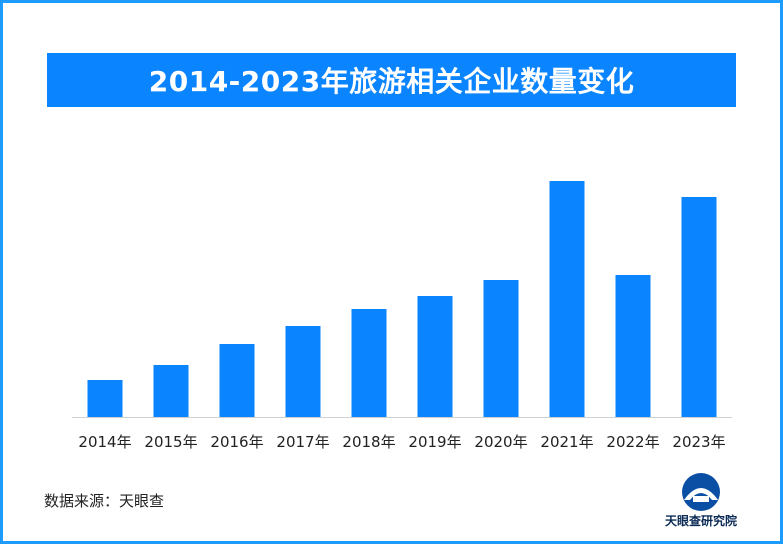 This screenshot has height=544, width=783. Describe the element at coordinates (698, 442) in the screenshot. I see `x-tick-label-9: 2023年` at that location.